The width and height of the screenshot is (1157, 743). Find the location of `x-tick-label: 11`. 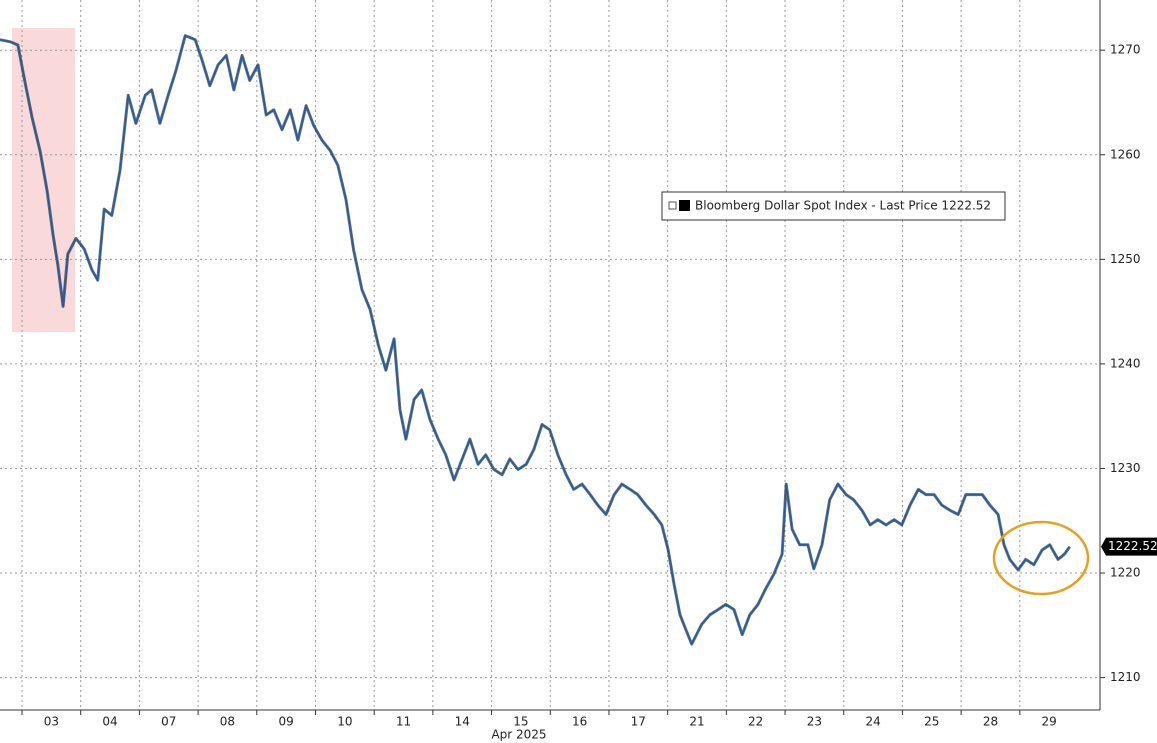

x-tick-label: 11 is located at coordinates (403, 722).